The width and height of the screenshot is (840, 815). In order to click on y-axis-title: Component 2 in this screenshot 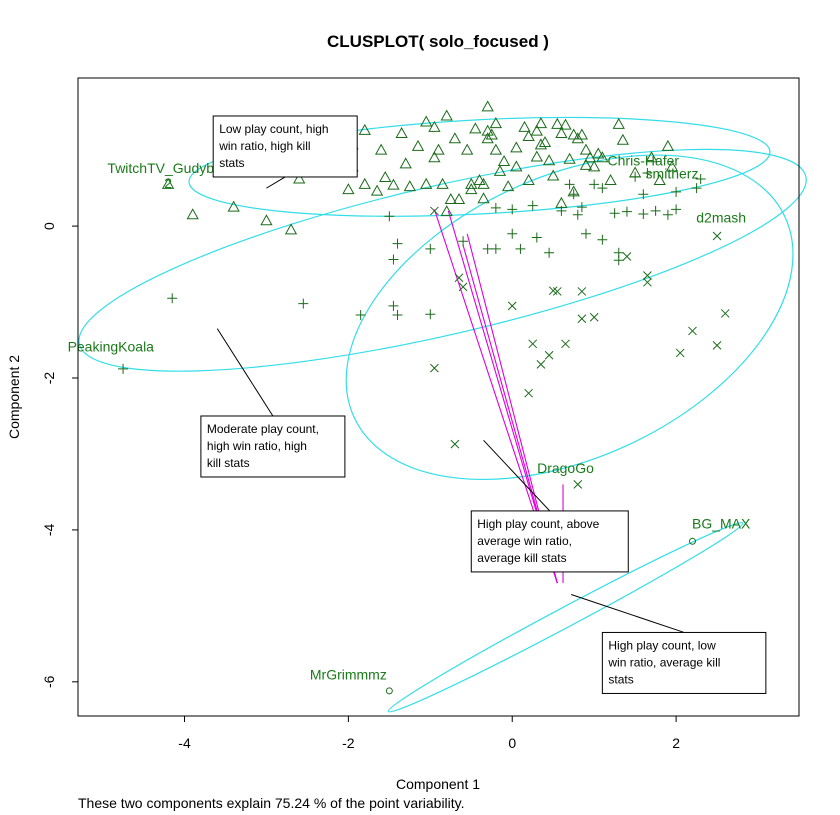, I will do `click(14, 397)`.